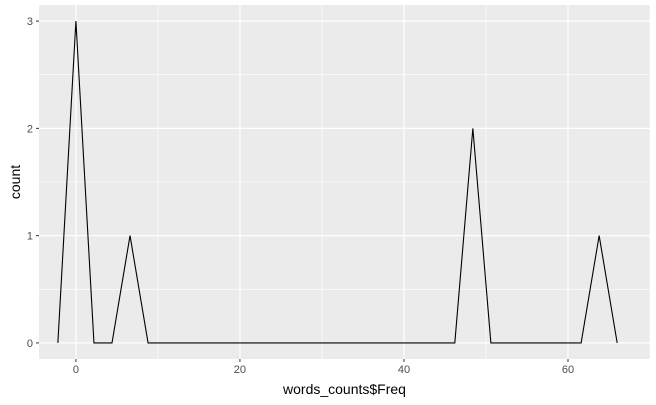 The image size is (656, 405). What do you see at coordinates (30, 237) in the screenshot?
I see `y-tick-label: 1` at bounding box center [30, 237].